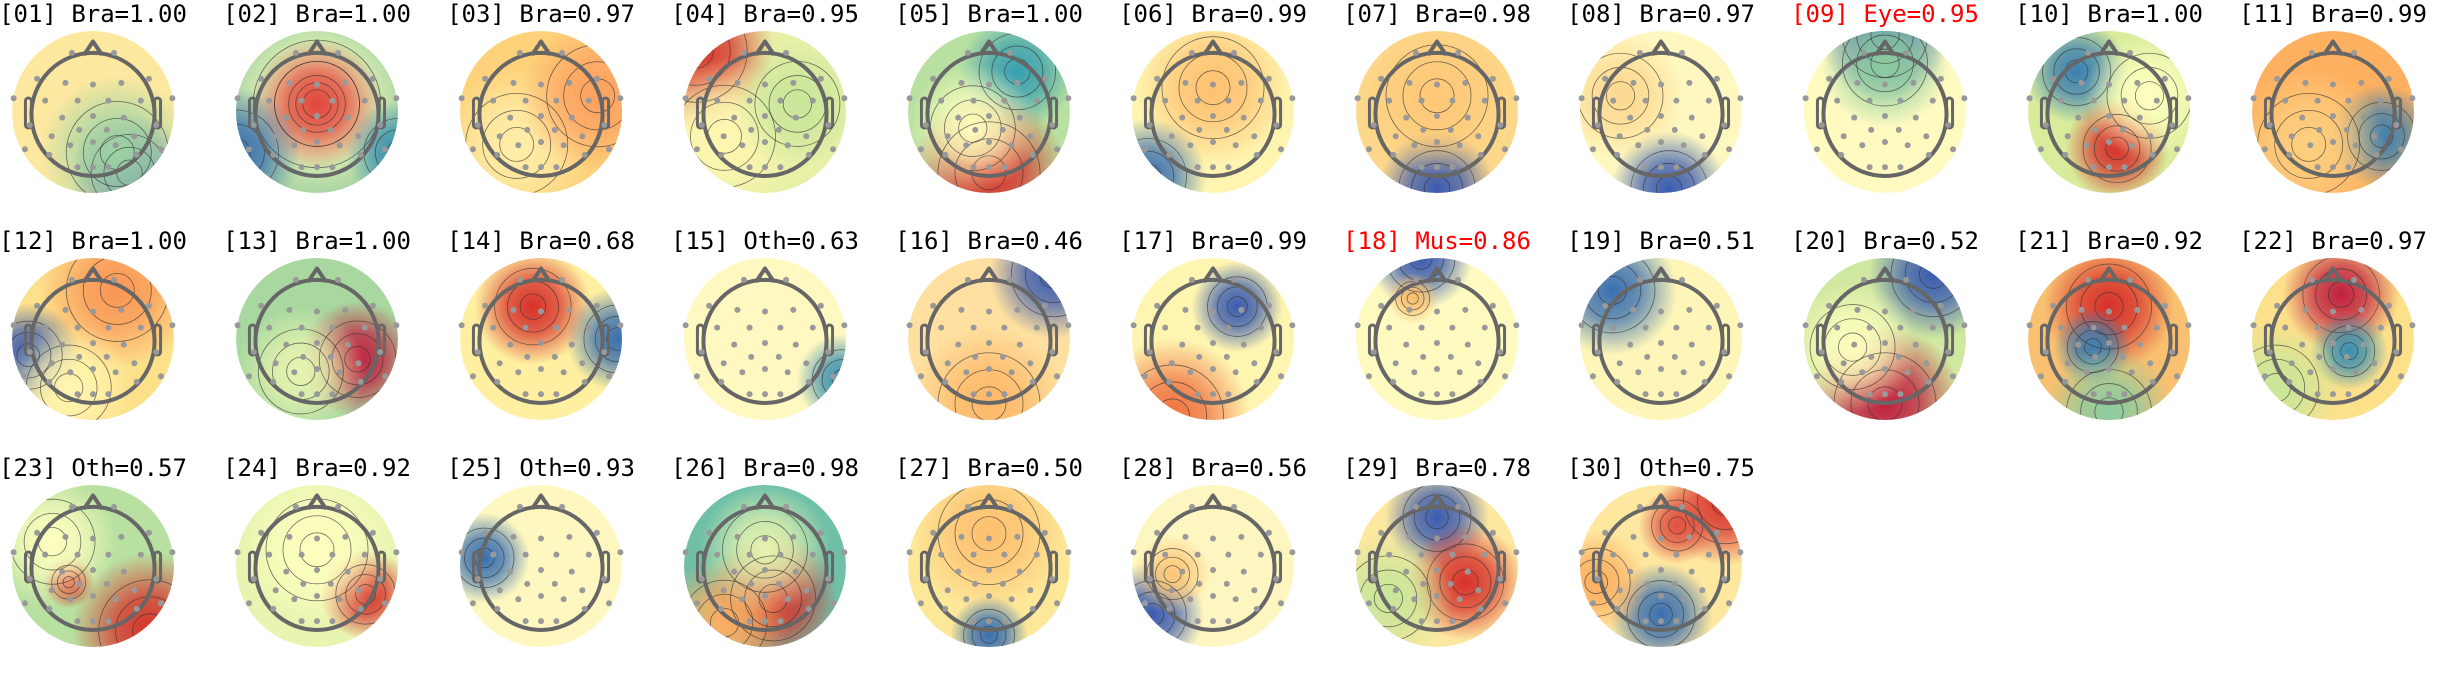 The width and height of the screenshot is (2438, 681). What do you see at coordinates (28, 567) in the screenshot?
I see `left-ear-icon` at bounding box center [28, 567].